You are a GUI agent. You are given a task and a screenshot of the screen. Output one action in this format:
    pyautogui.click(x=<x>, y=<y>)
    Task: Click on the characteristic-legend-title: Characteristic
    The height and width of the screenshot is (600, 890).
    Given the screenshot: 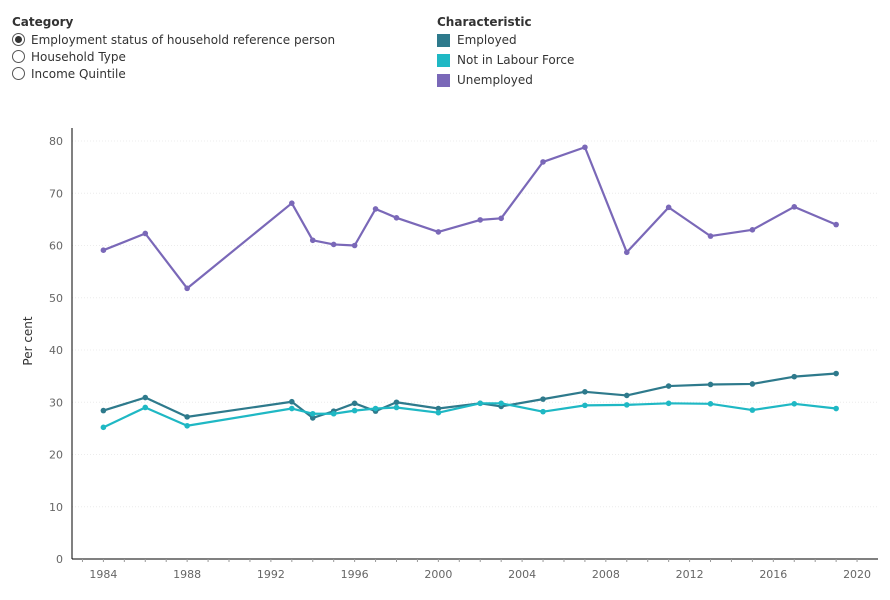 What is the action you would take?
    pyautogui.click(x=484, y=22)
    